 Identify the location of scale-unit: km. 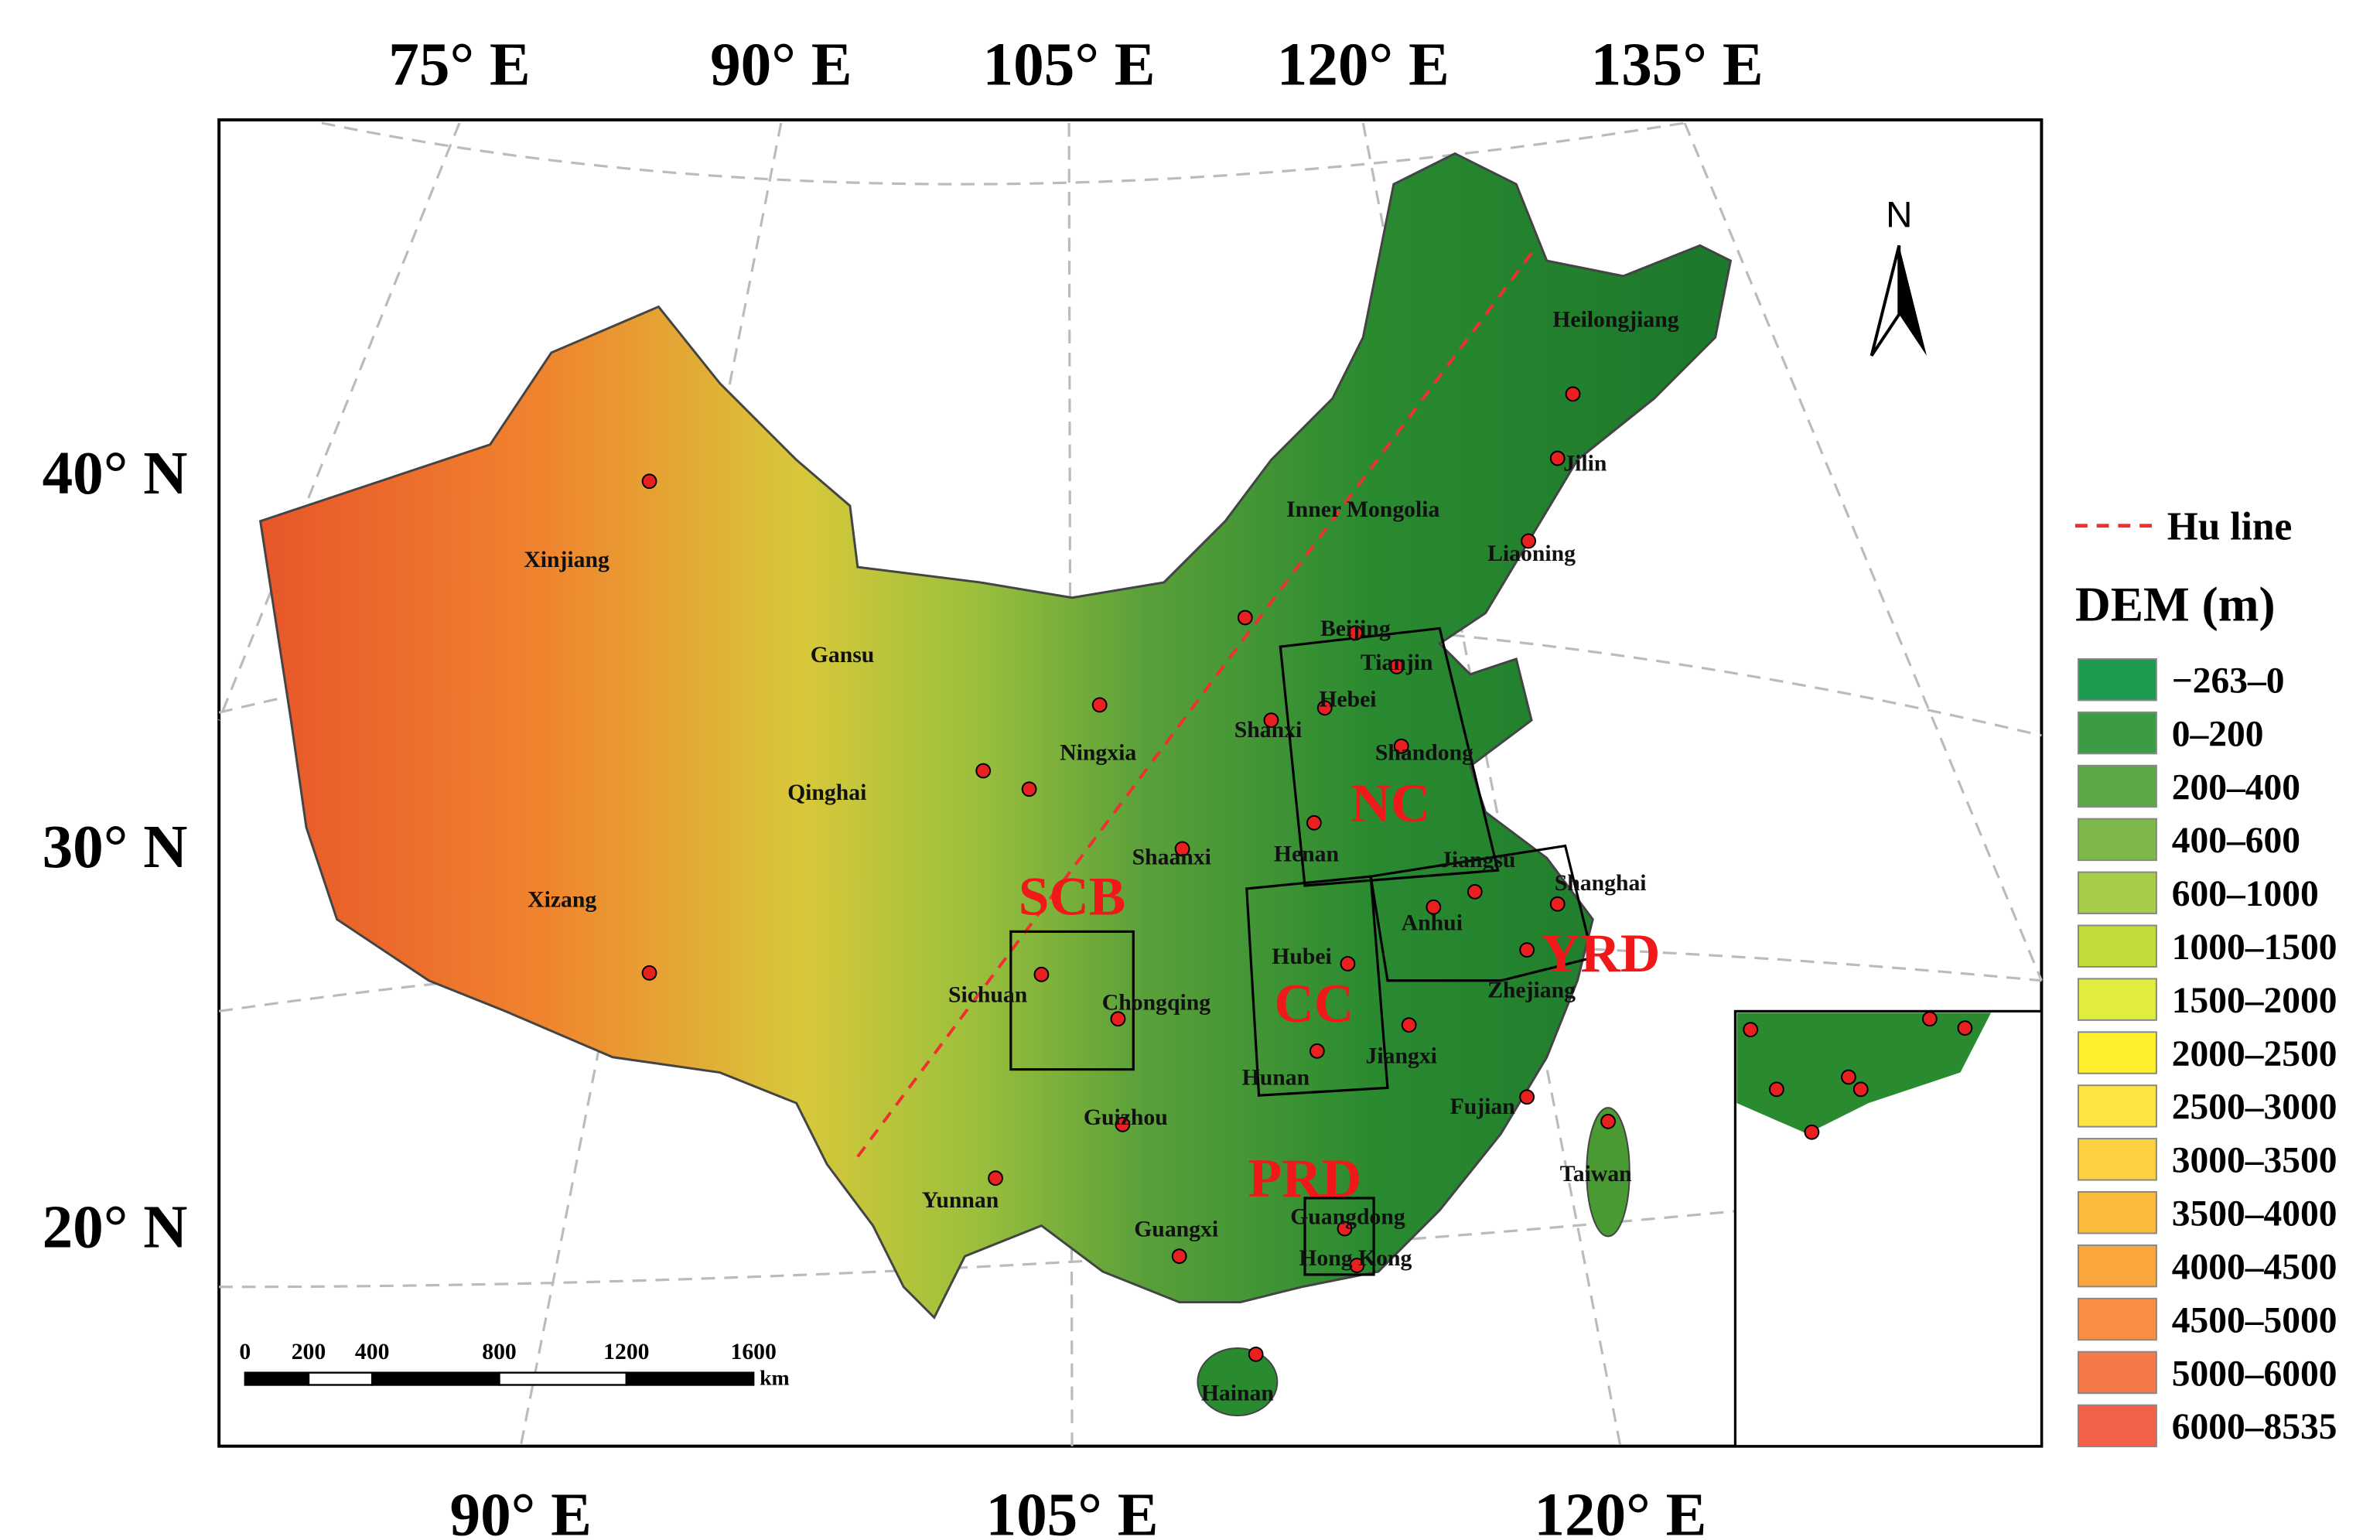
(775, 1377).